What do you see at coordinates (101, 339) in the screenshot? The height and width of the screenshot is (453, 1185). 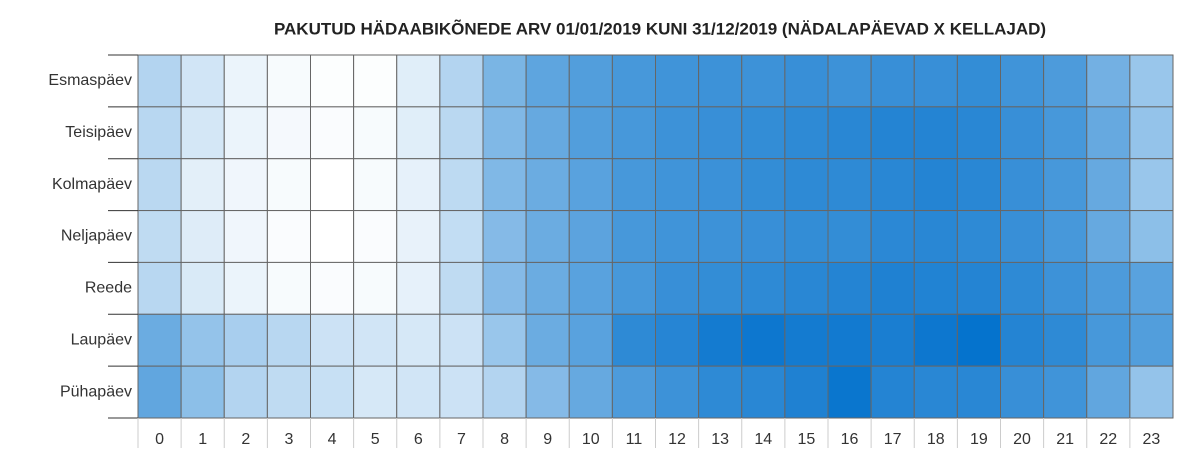 I see `y-tick-label: Laupäev` at bounding box center [101, 339].